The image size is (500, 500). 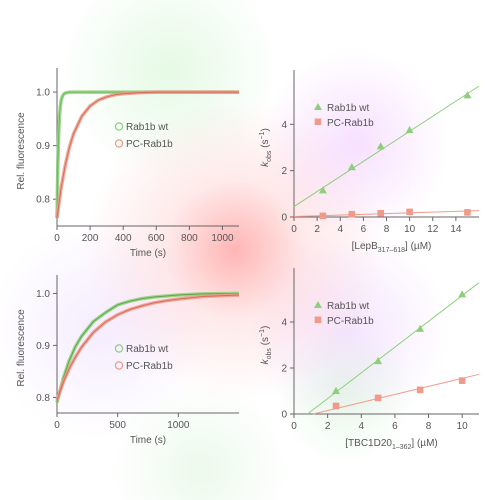 I want to click on x-axis-title: Time (s), so click(x=148, y=440).